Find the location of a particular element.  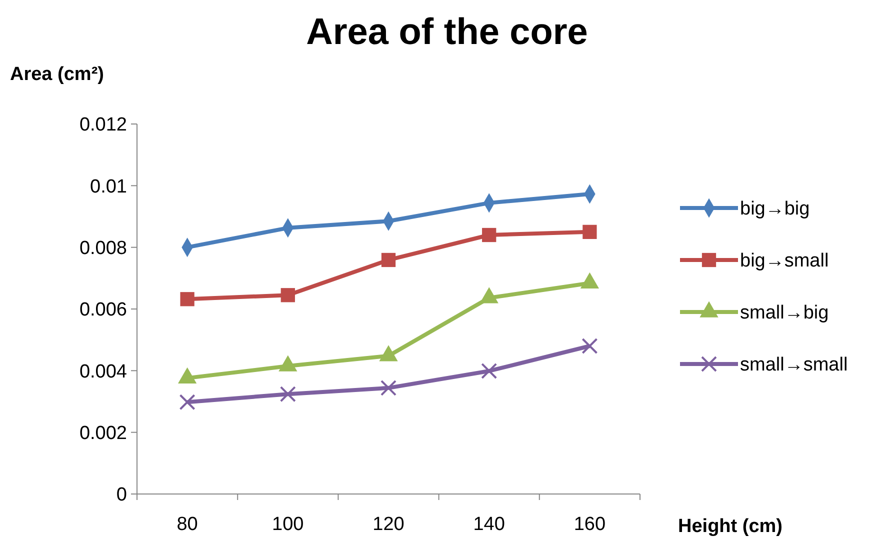

legend-label: big→big is located at coordinates (775, 209).